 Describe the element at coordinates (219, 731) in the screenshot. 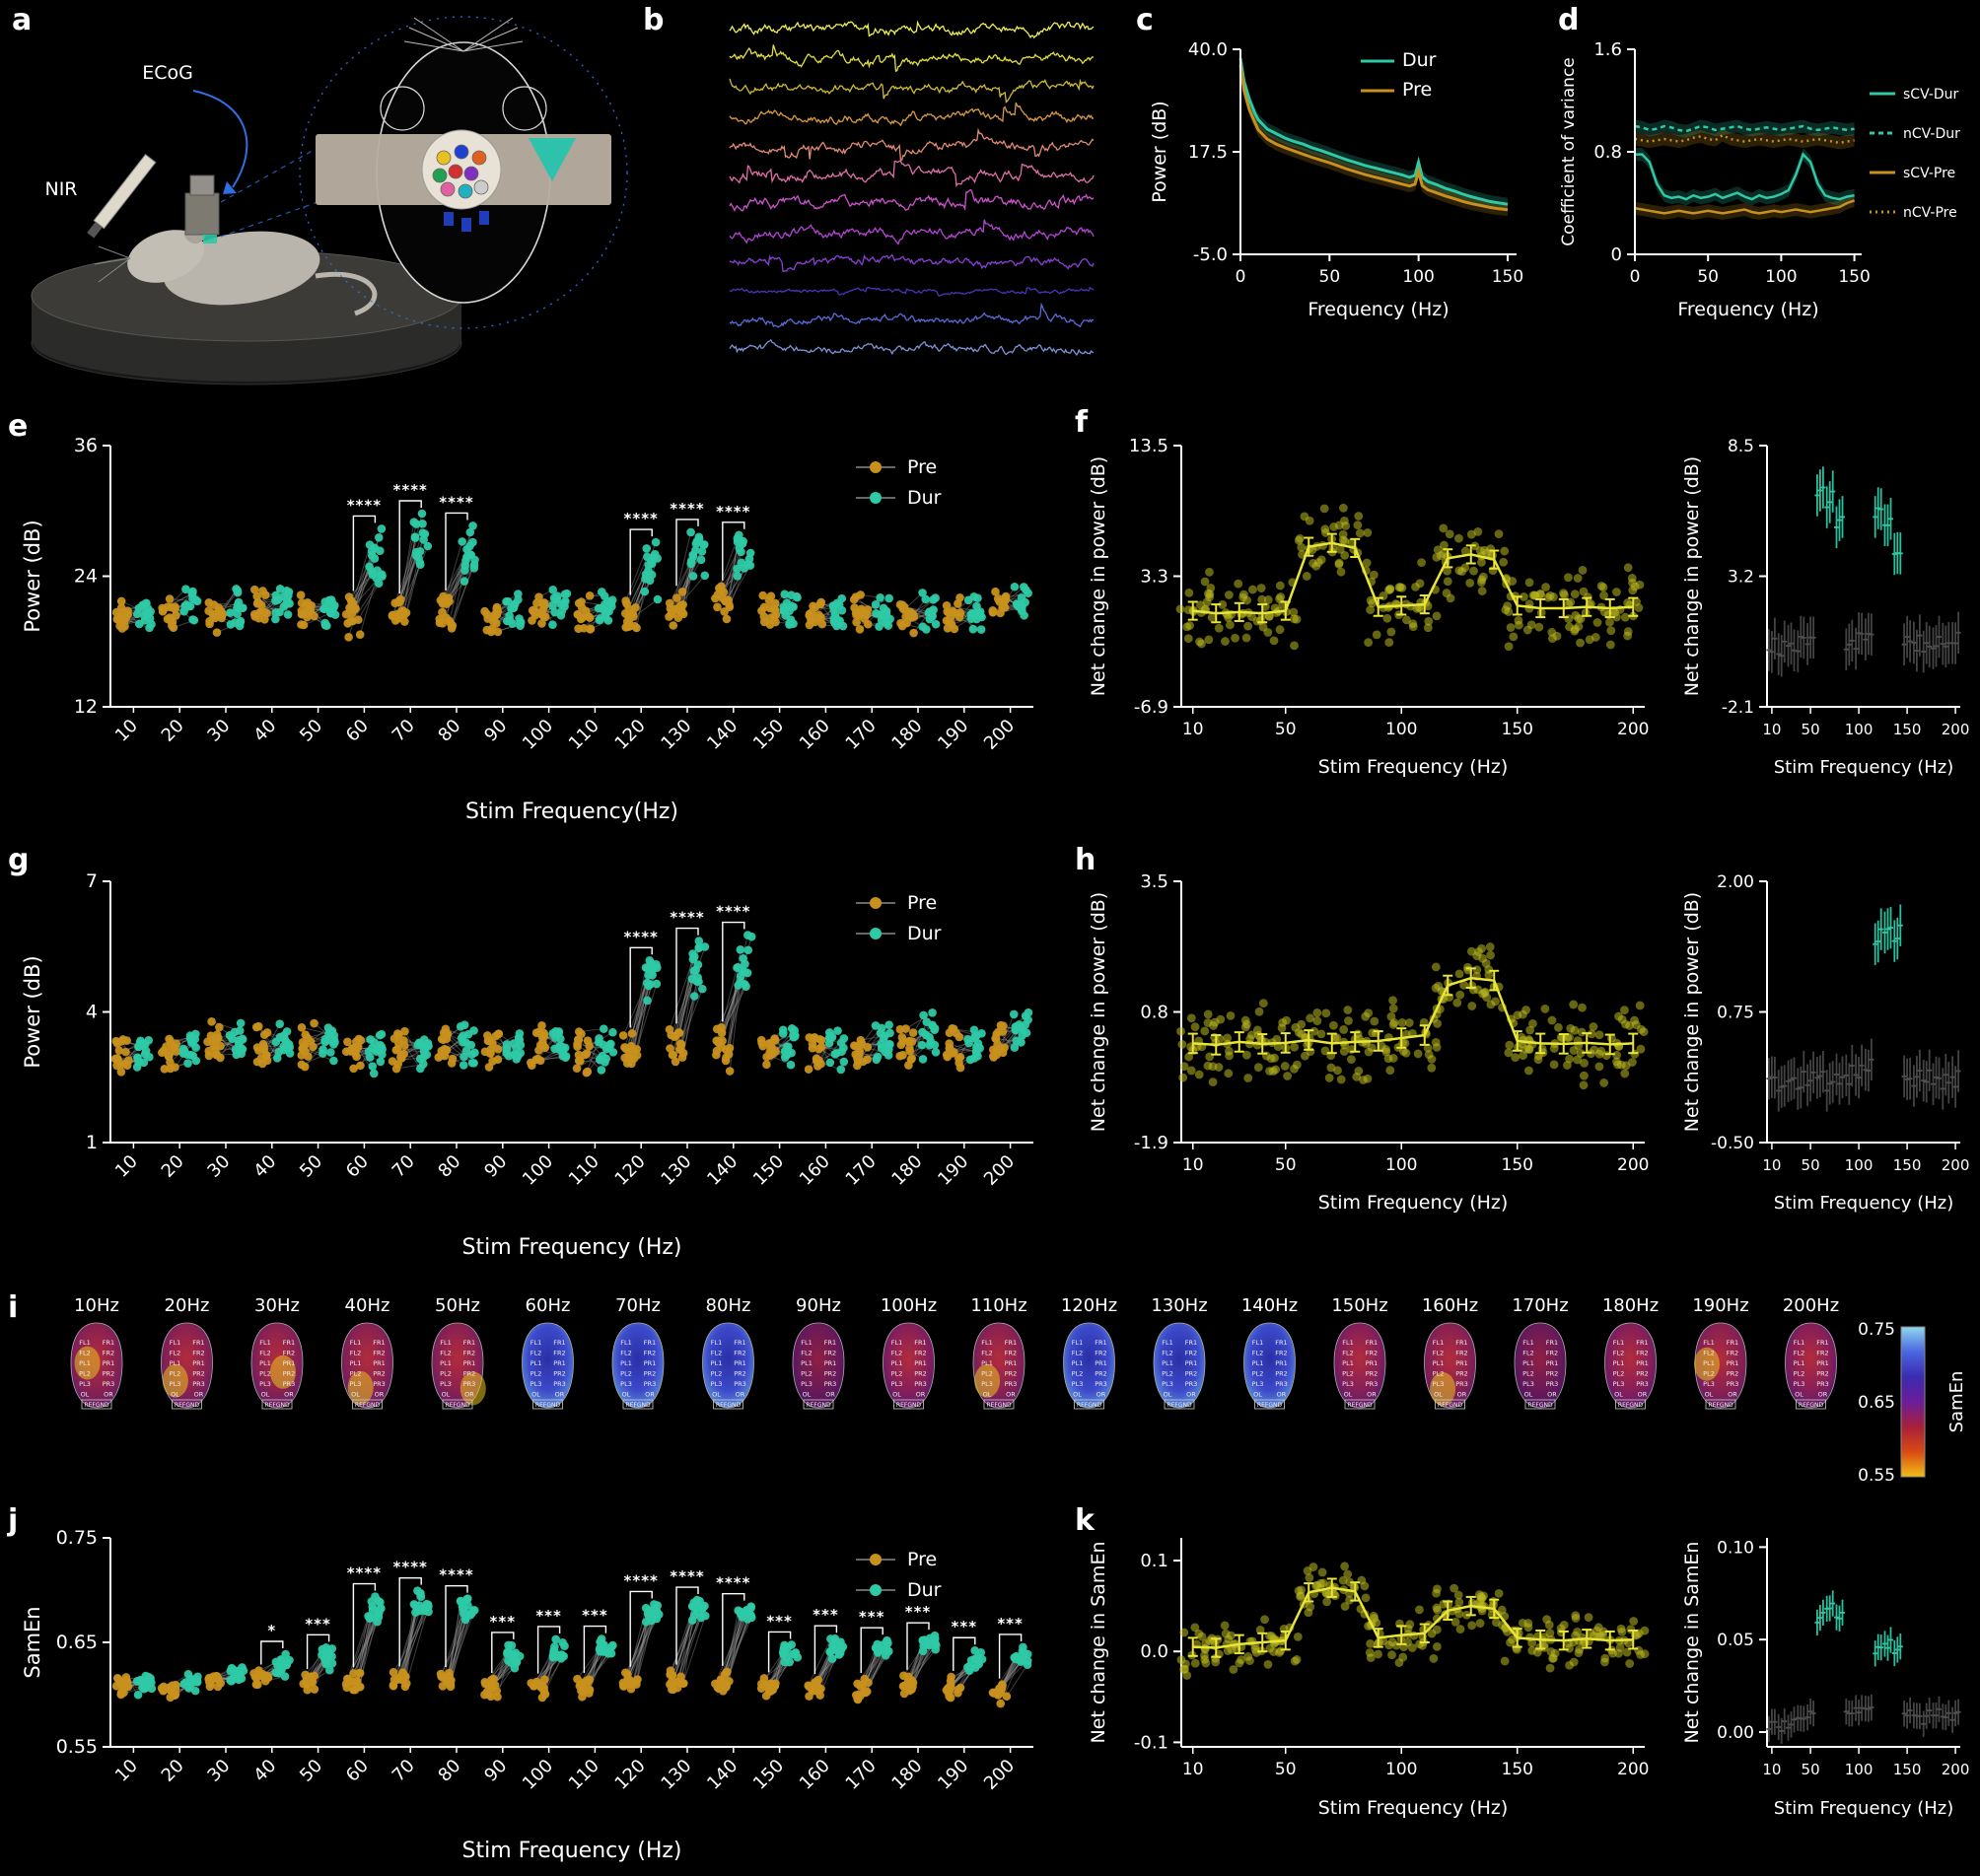

I see `svg-text: 30` at that location.